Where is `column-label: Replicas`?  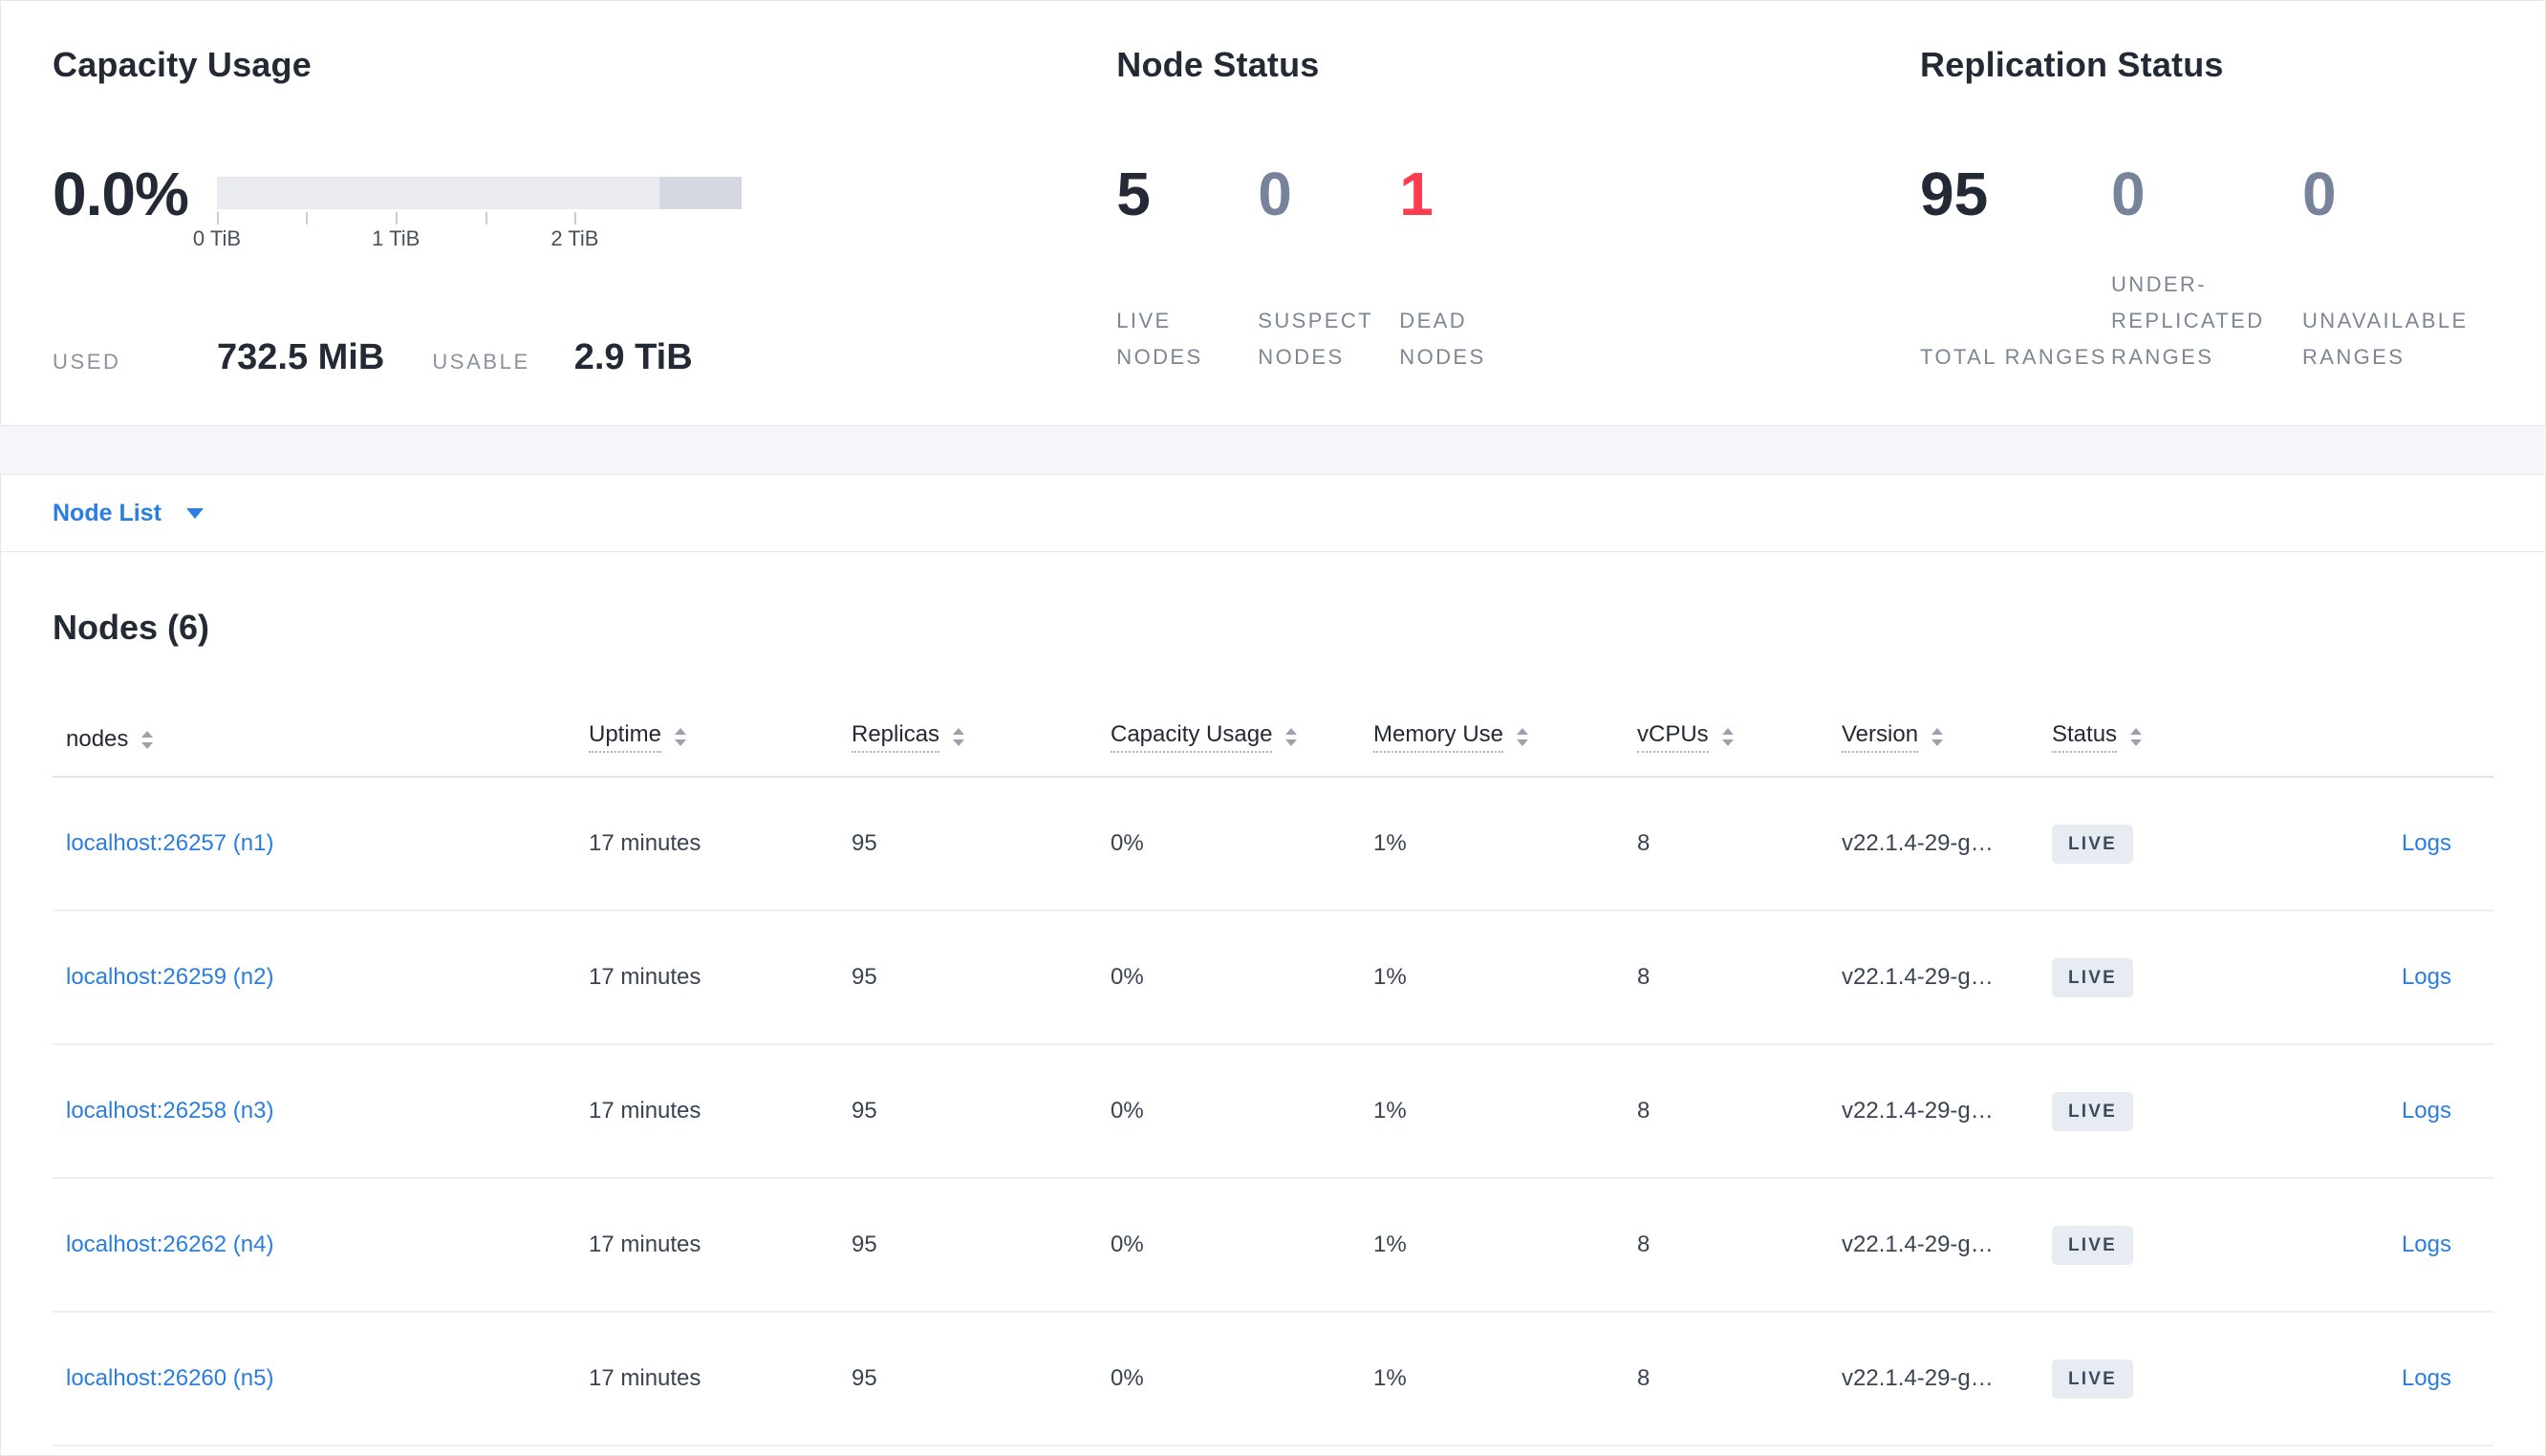 column-label: Replicas is located at coordinates (896, 737).